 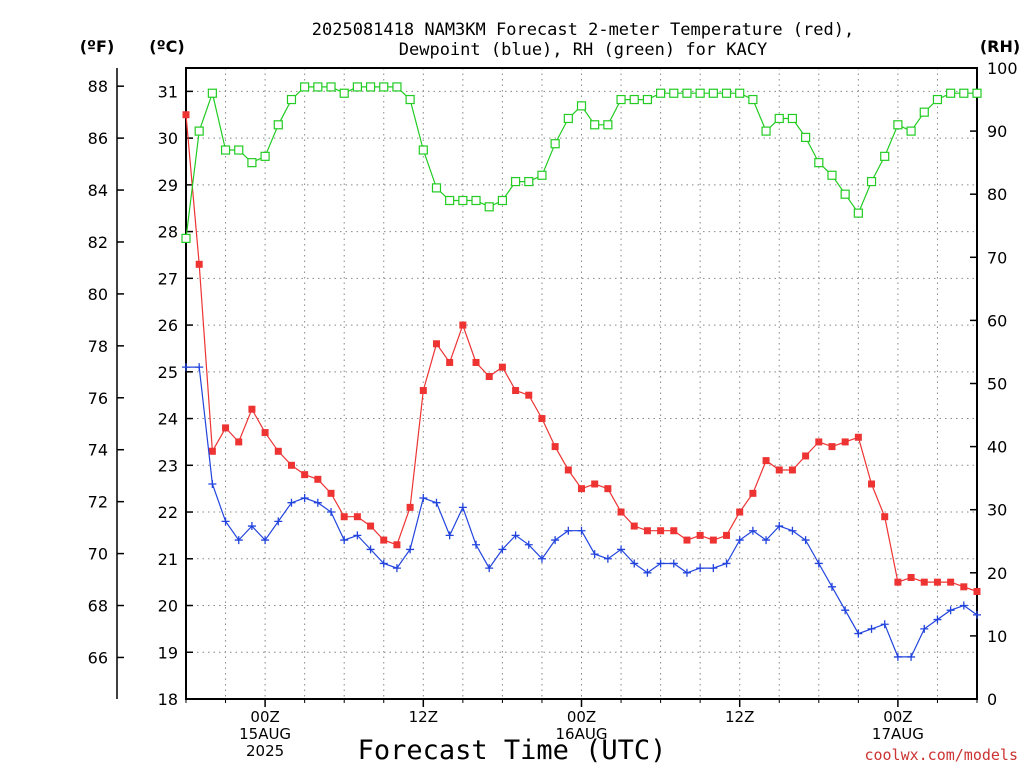 What do you see at coordinates (98, 398) in the screenshot?
I see `fahrenheit-tick-label: 76` at bounding box center [98, 398].